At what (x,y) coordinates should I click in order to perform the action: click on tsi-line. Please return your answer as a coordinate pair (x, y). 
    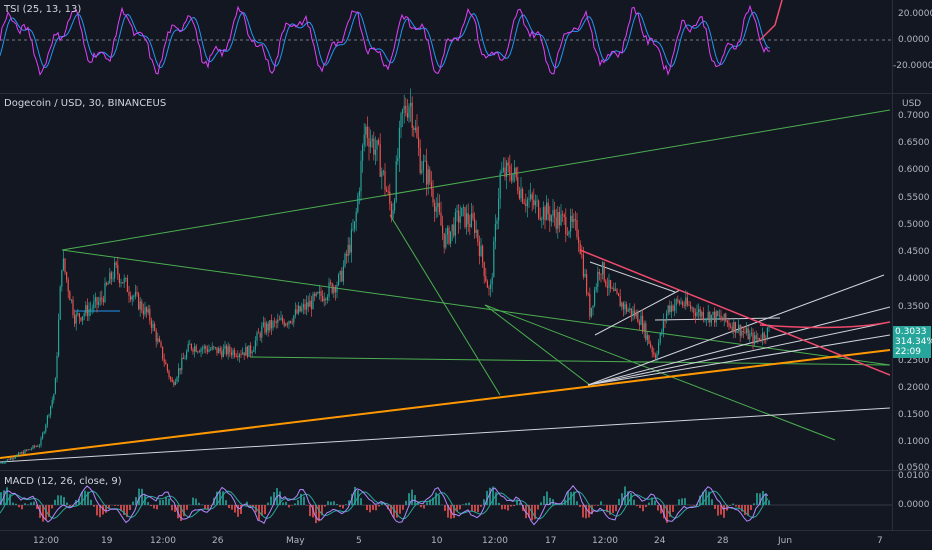
    Looking at the image, I should click on (385, 40).